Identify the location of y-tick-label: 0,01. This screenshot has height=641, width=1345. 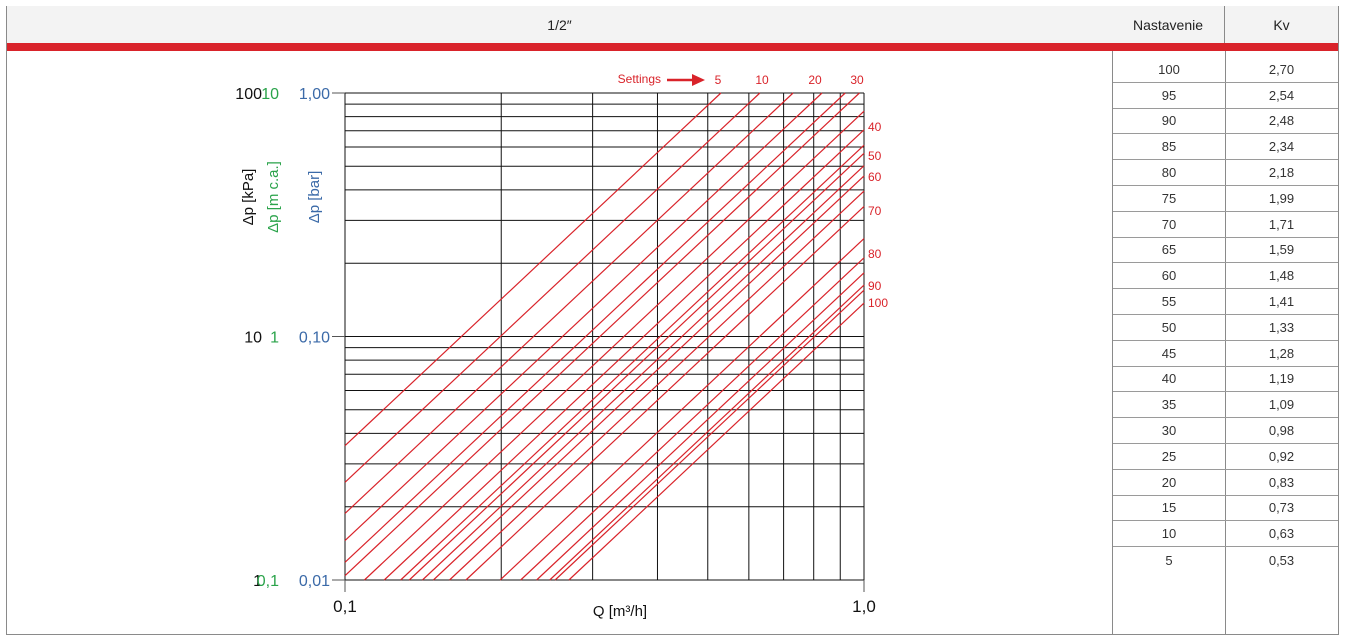
(314, 581).